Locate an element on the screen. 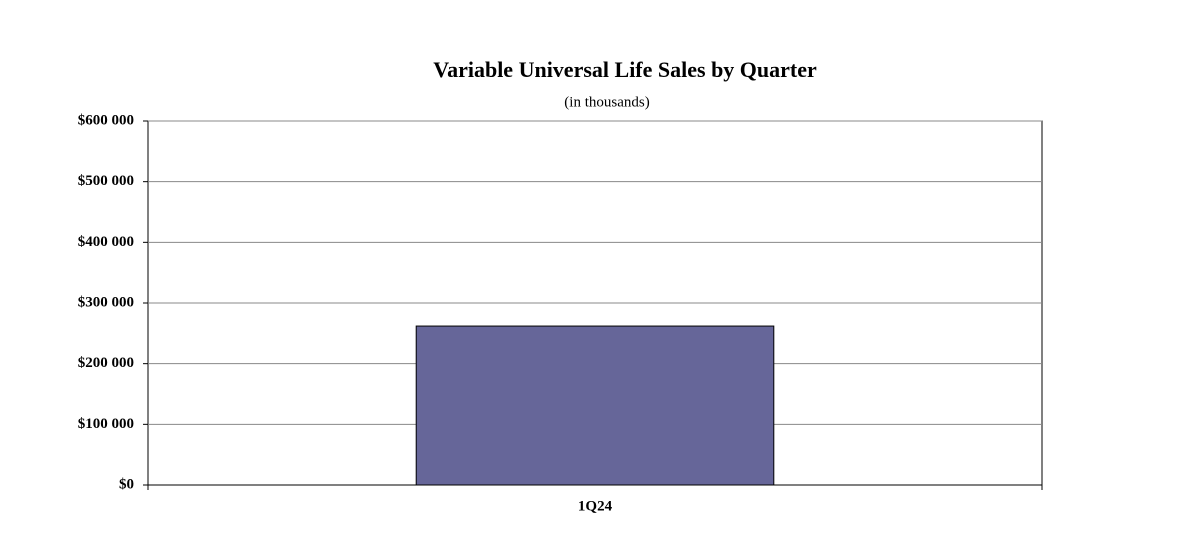 The image size is (1190, 558). y-tick-label: $500 000 is located at coordinates (106, 181).